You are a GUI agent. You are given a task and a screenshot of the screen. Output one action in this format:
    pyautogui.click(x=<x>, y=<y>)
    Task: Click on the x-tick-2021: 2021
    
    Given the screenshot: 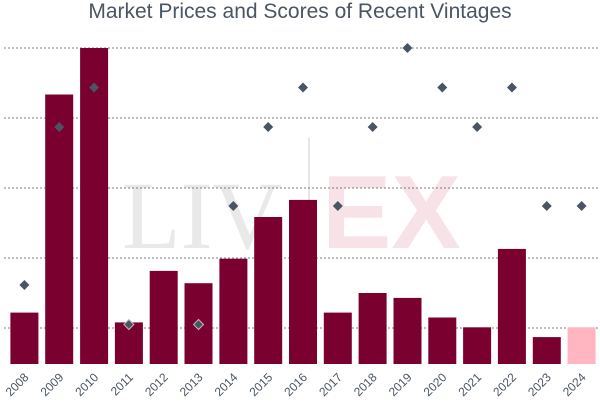 What is the action you would take?
    pyautogui.click(x=469, y=384)
    